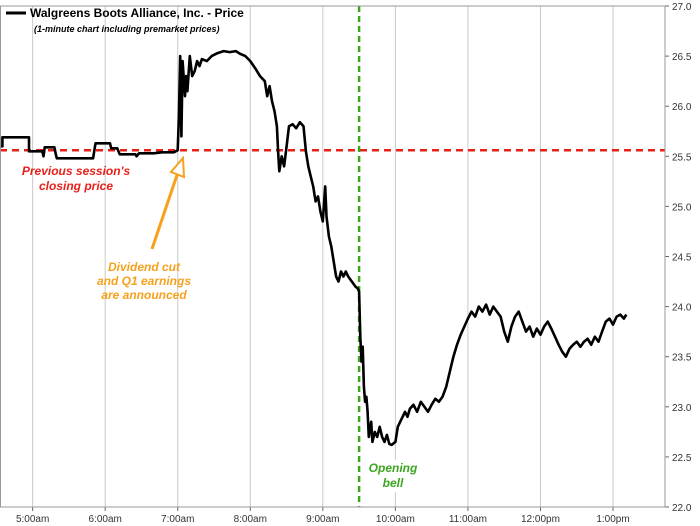  I want to click on dividend-line-1: Dividend cut, so click(144, 267).